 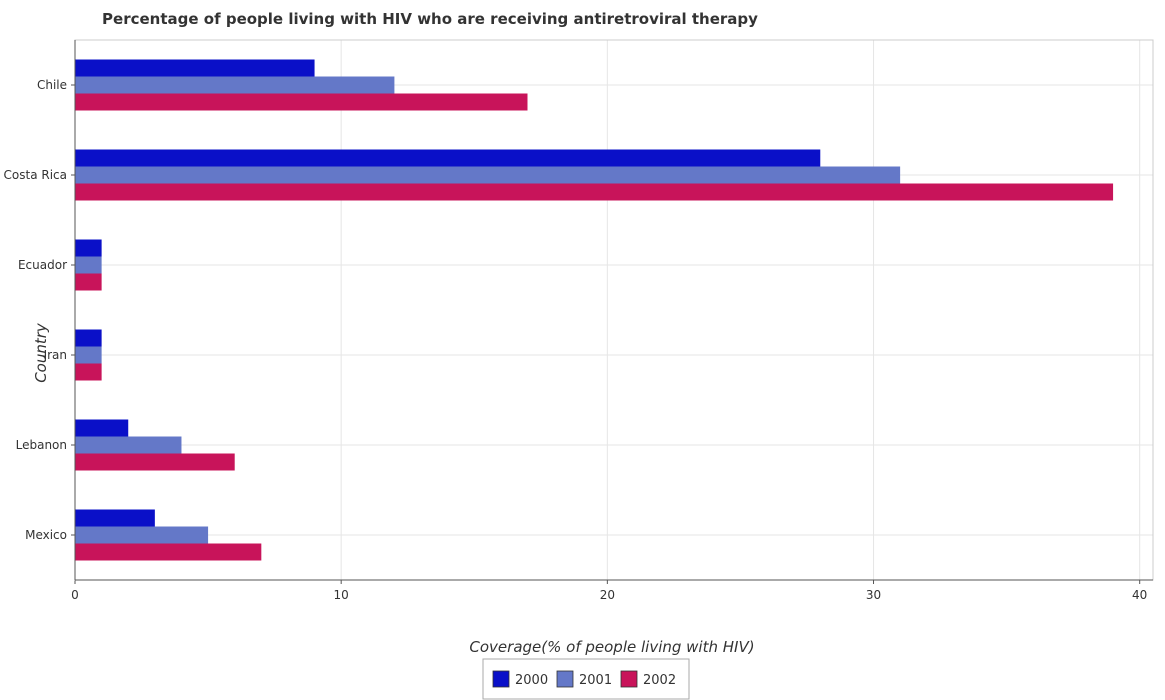 What do you see at coordinates (52, 85) in the screenshot?
I see `y-tick-label: Chile` at bounding box center [52, 85].